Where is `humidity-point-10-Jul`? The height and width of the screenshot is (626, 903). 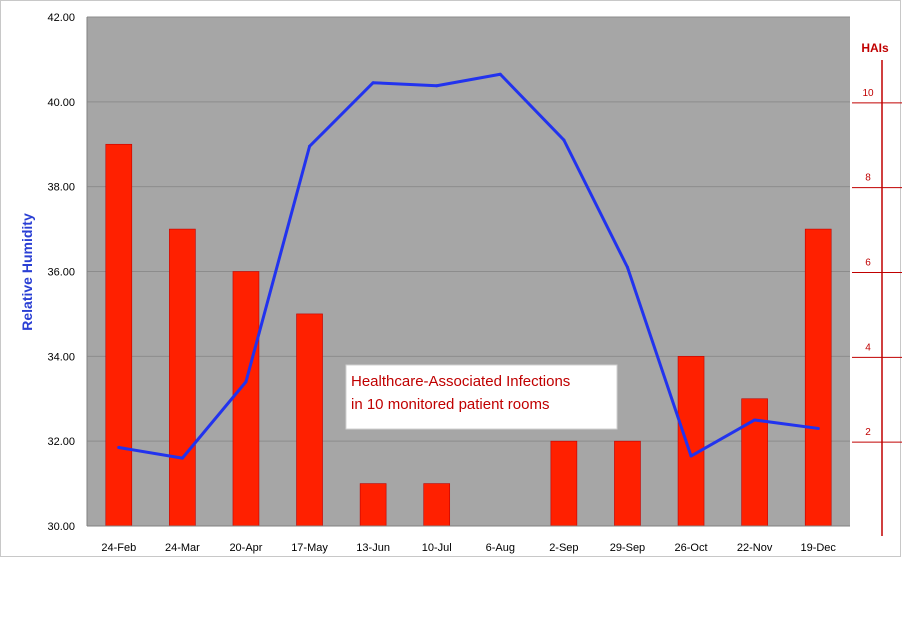
humidity-point-10-Jul is located at coordinates (437, 86).